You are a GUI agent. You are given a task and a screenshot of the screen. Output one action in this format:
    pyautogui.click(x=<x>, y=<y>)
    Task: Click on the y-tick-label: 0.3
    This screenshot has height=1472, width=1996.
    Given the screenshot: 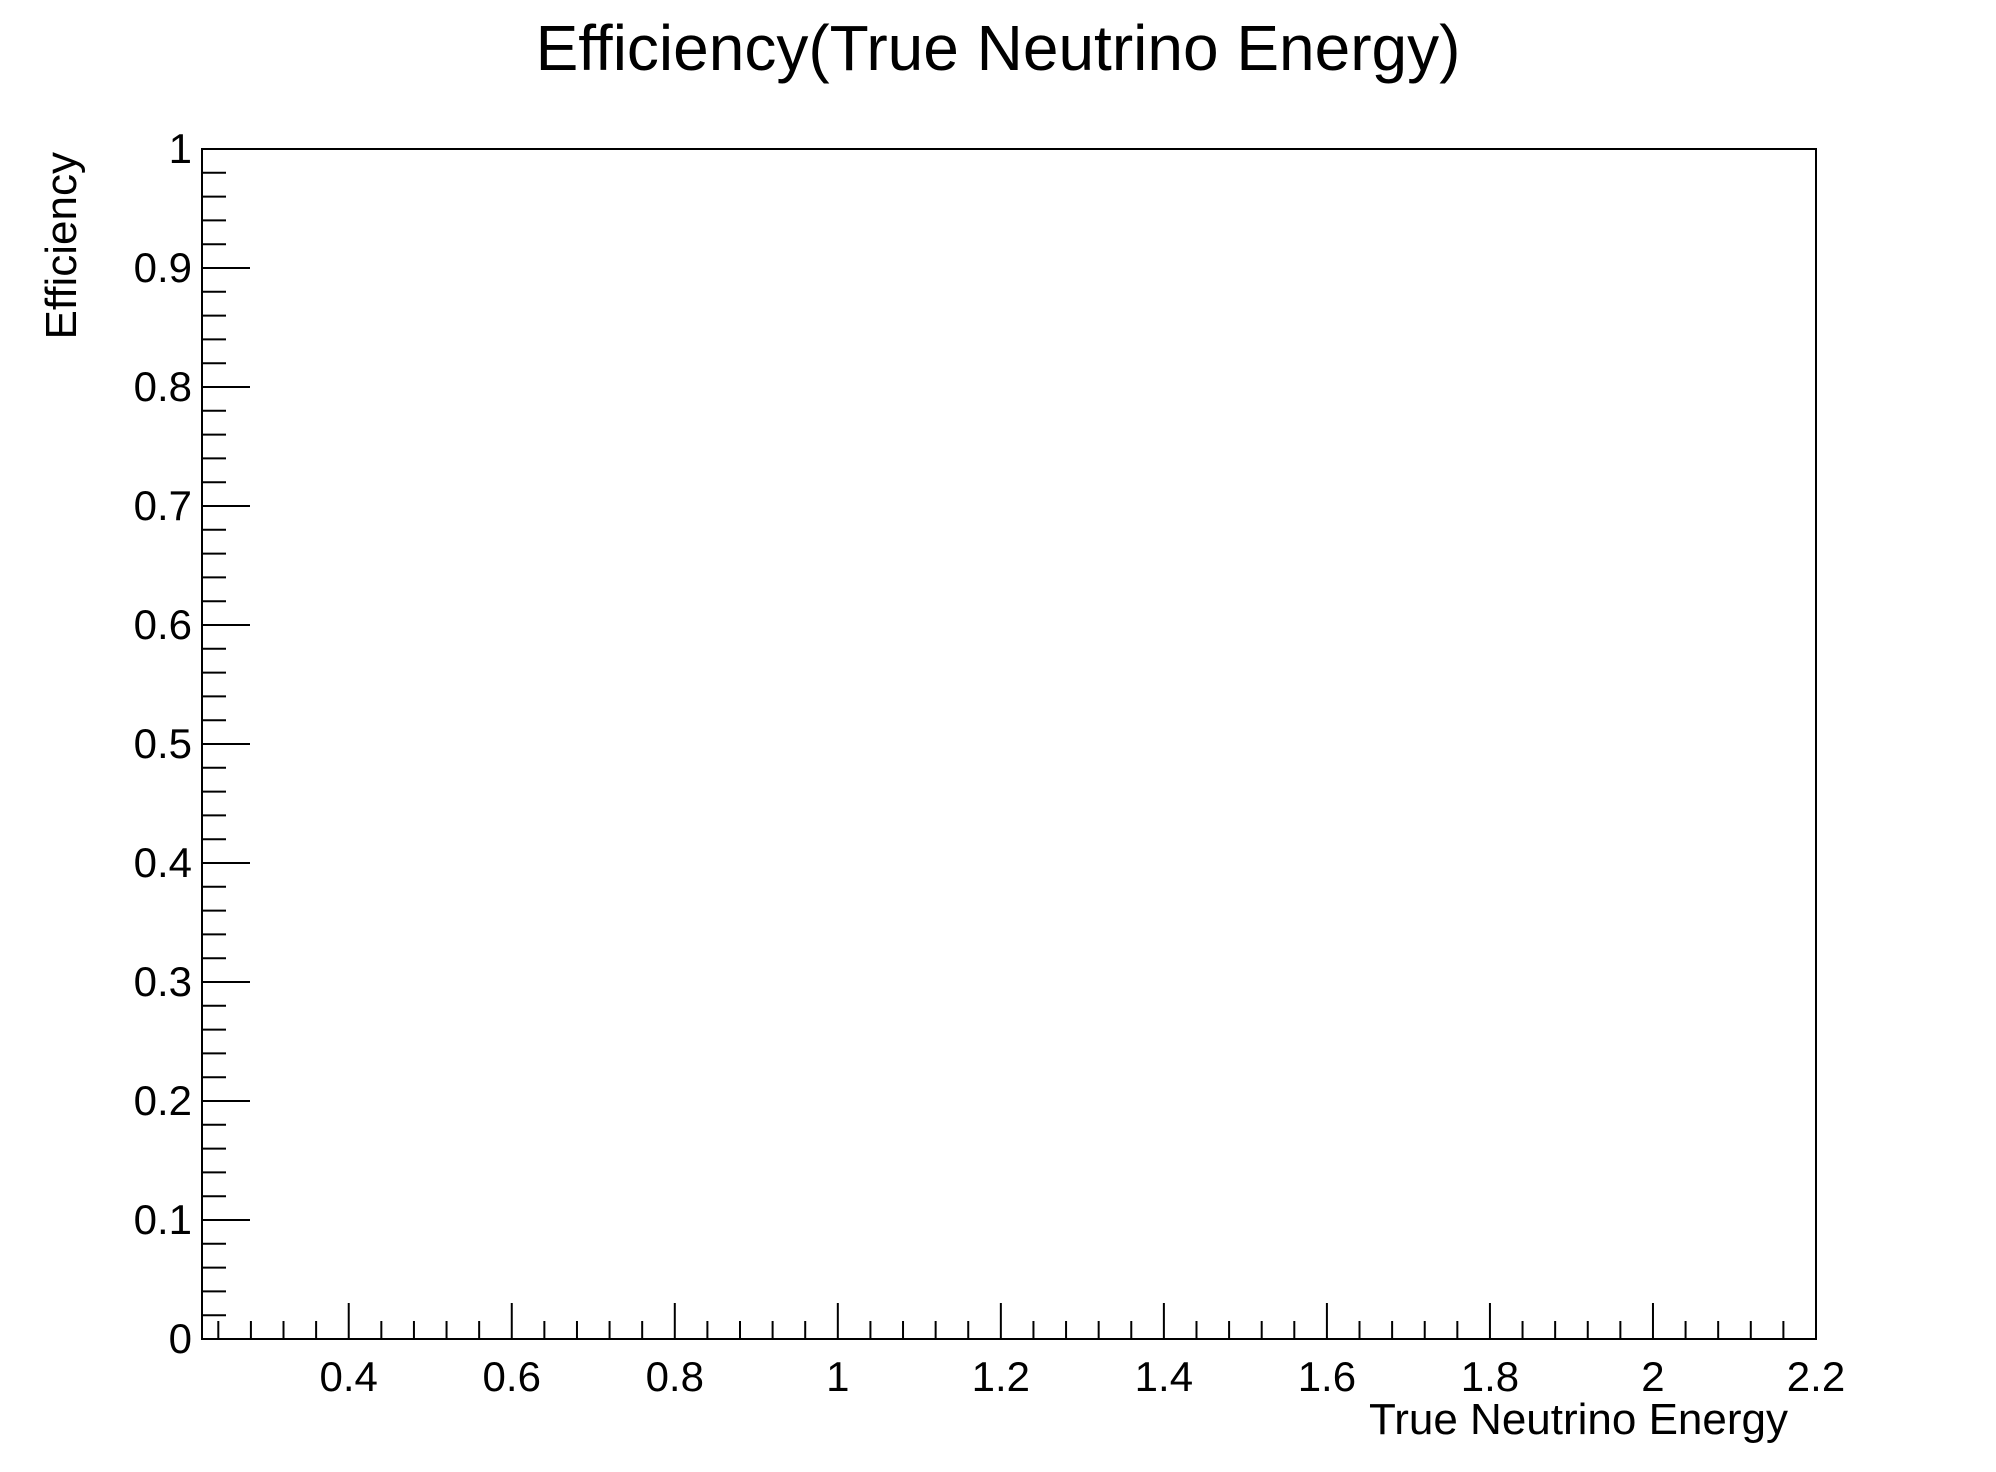 What is the action you would take?
    pyautogui.click(x=163, y=981)
    